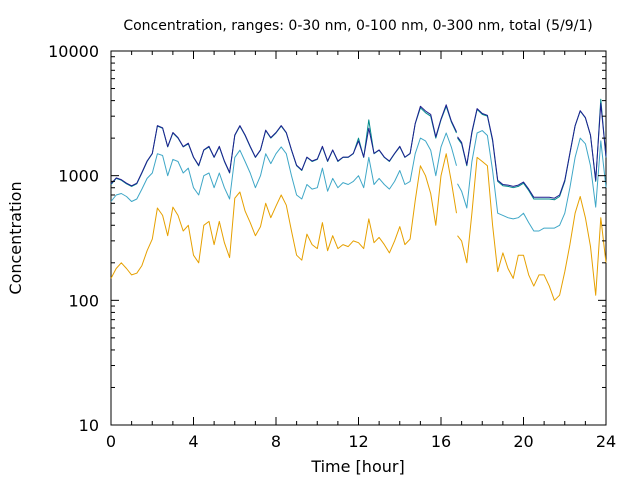 This screenshot has width=640, height=480. What do you see at coordinates (606, 441) in the screenshot?
I see `x-tick-label: 24` at bounding box center [606, 441].